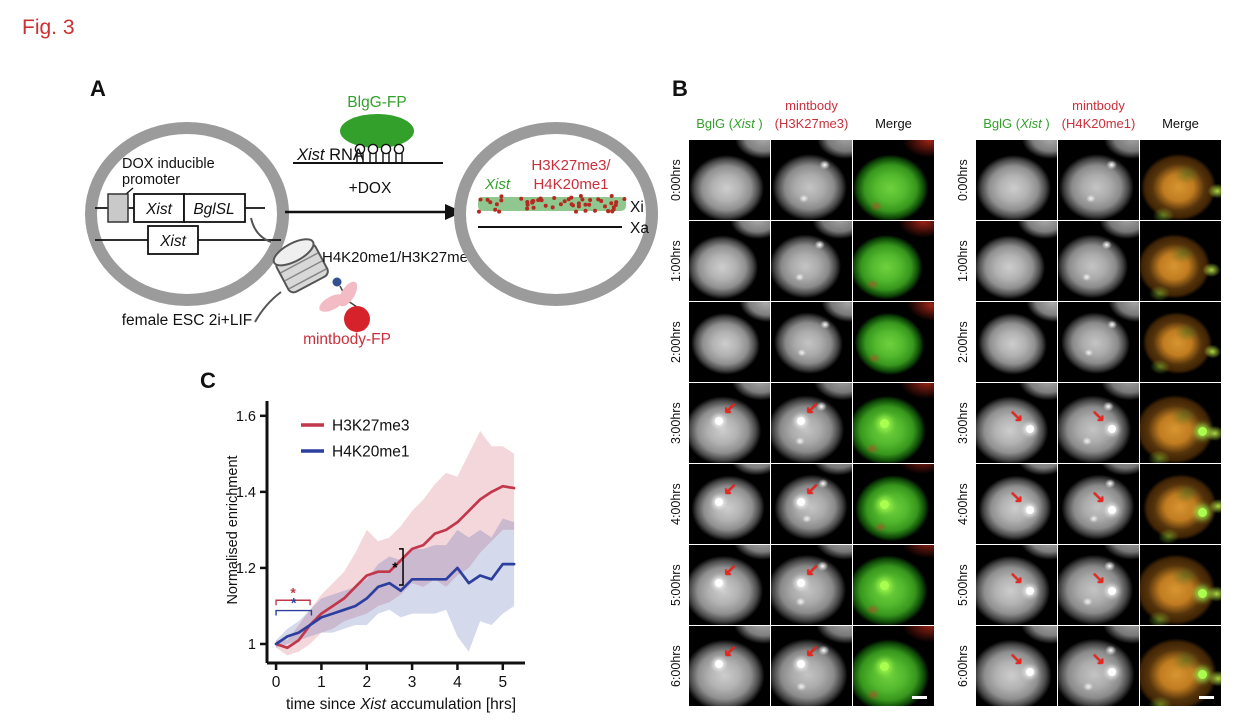  I want to click on panel-c-label: C, so click(208, 380).